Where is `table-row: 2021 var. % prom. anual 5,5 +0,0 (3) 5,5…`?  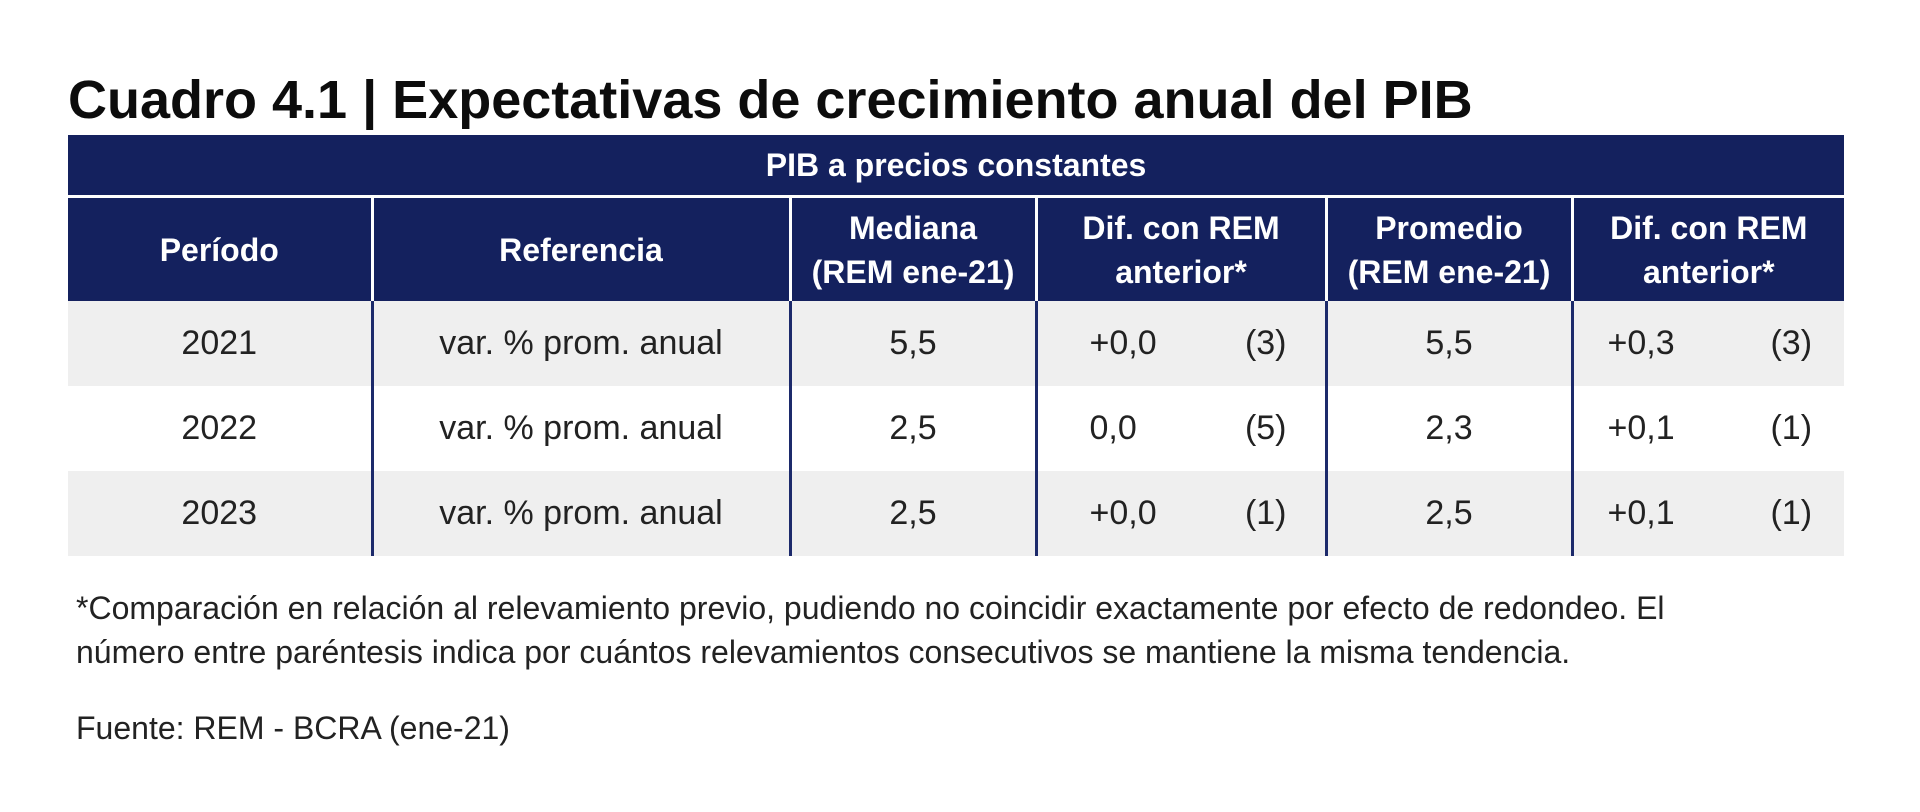
table-row: 2021 var. % prom. anual 5,5 +0,0 (3) 5,5… is located at coordinates (956, 343).